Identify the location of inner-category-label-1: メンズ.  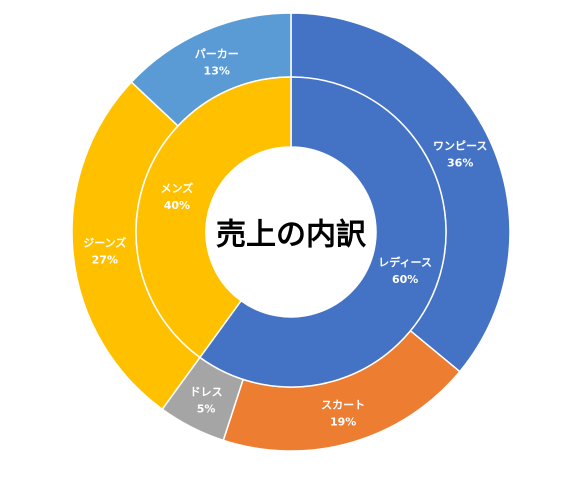
(176, 188).